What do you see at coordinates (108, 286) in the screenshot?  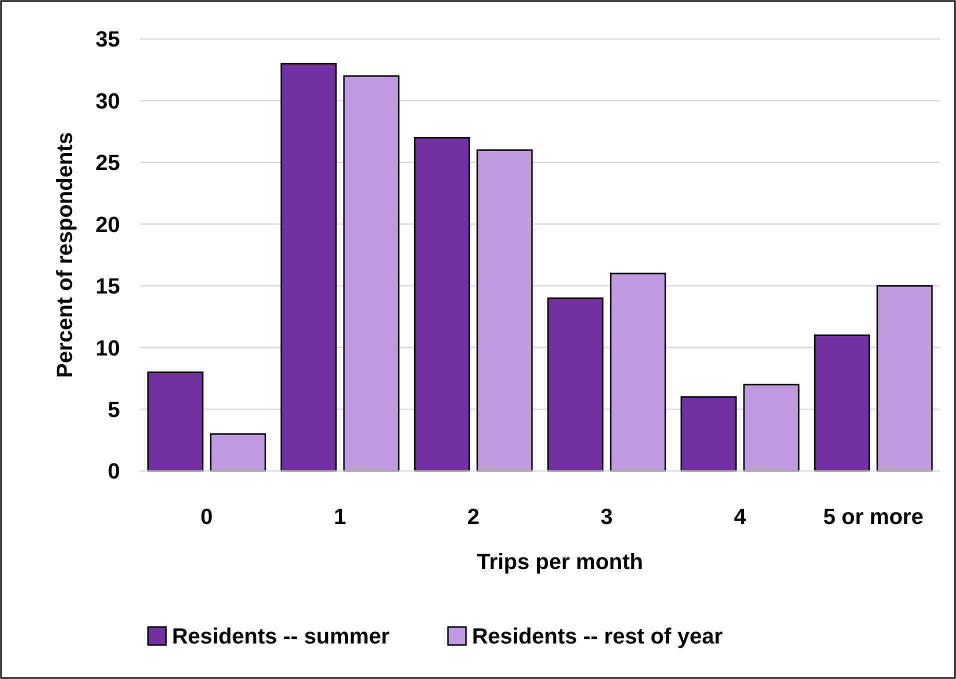 I see `y-tick-label: 15` at bounding box center [108, 286].